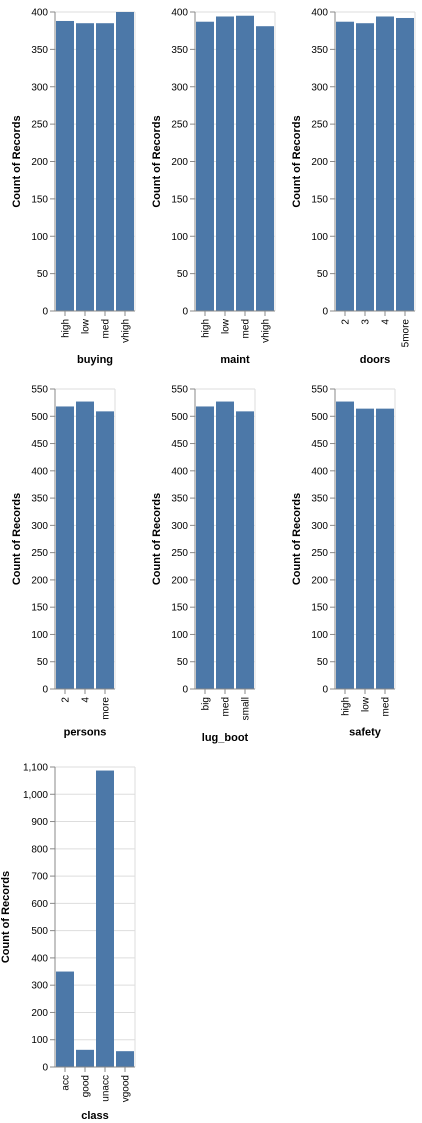 This screenshot has height=1123, width=422. Describe the element at coordinates (105, 550) in the screenshot. I see `bar-more` at that location.